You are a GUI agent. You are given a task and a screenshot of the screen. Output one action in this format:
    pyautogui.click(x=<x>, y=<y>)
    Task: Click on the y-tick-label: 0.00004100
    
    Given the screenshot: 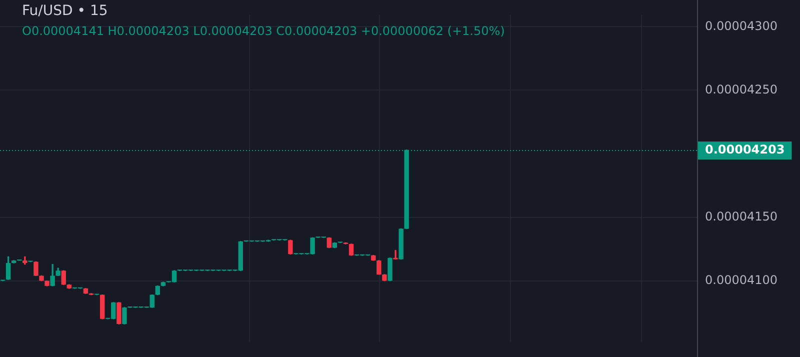 What is the action you would take?
    pyautogui.click(x=741, y=279)
    